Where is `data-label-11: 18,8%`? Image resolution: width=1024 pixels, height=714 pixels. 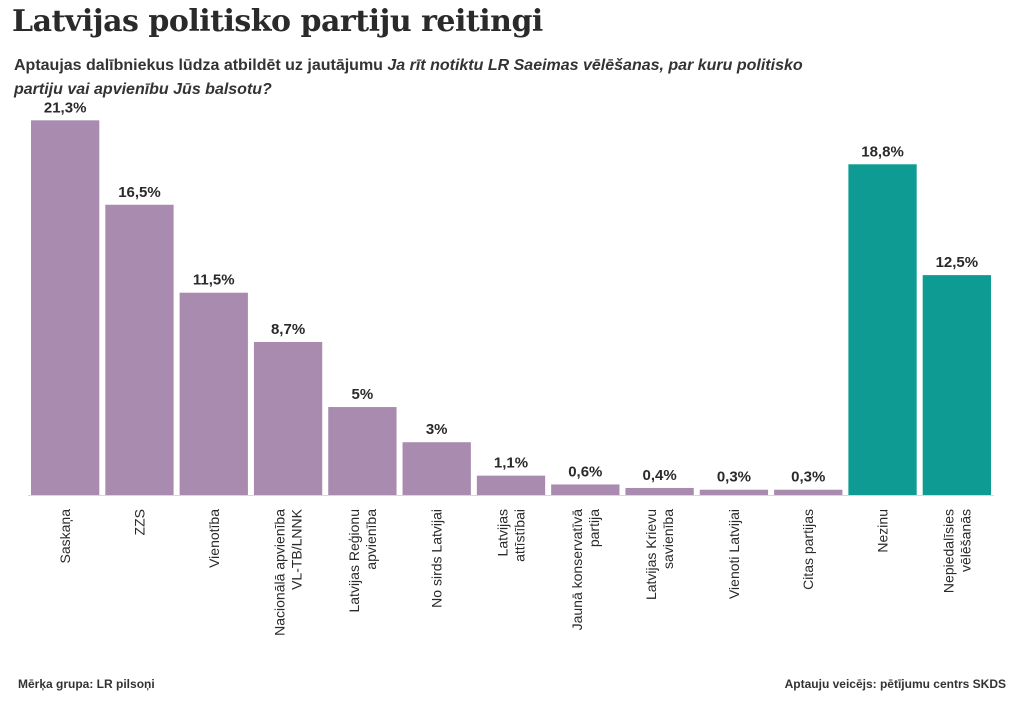
data-label-11: 18,8% is located at coordinates (882, 151).